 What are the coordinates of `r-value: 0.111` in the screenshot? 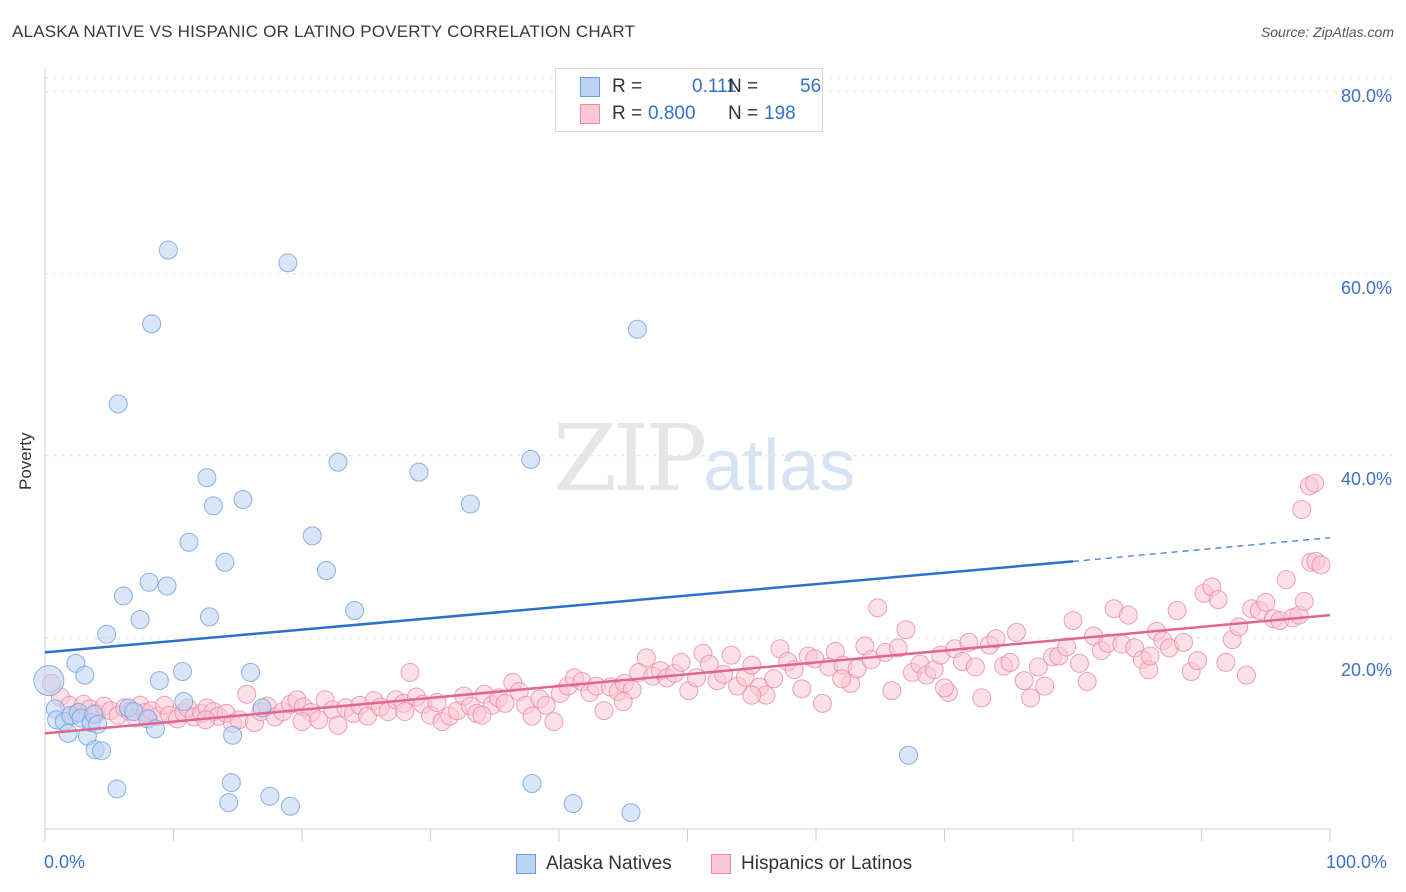 It's located at (714, 86).